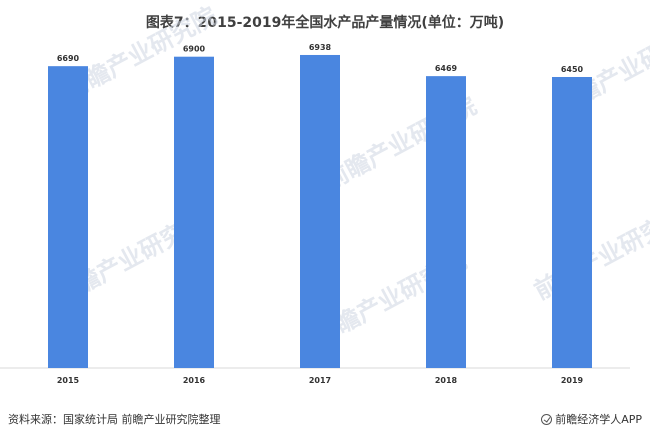 This screenshot has width=650, height=439. I want to click on brand-label: 前瞻经济学人APP, so click(598, 419).